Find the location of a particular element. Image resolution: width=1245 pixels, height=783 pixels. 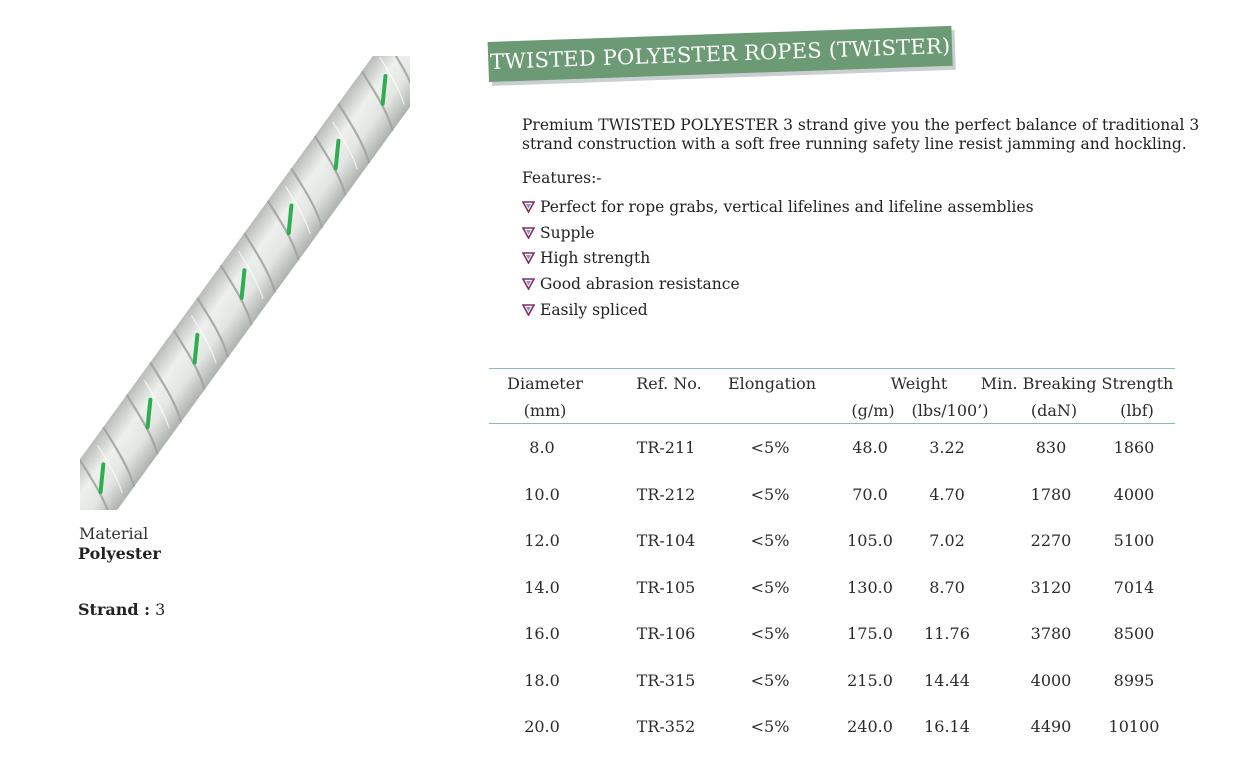

cell-weight-lbs: 7.02 is located at coordinates (947, 540).